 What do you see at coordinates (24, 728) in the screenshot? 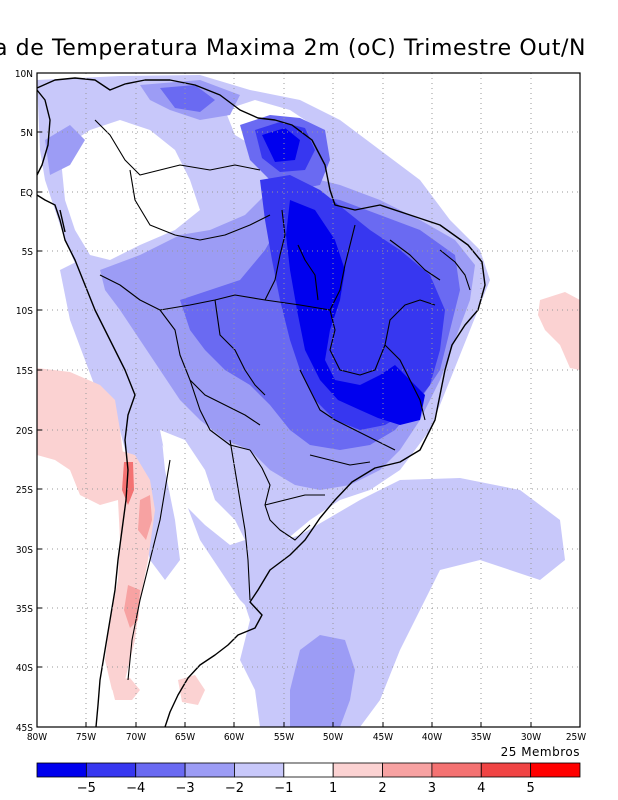
I see `lat-label: 45S` at bounding box center [24, 728].